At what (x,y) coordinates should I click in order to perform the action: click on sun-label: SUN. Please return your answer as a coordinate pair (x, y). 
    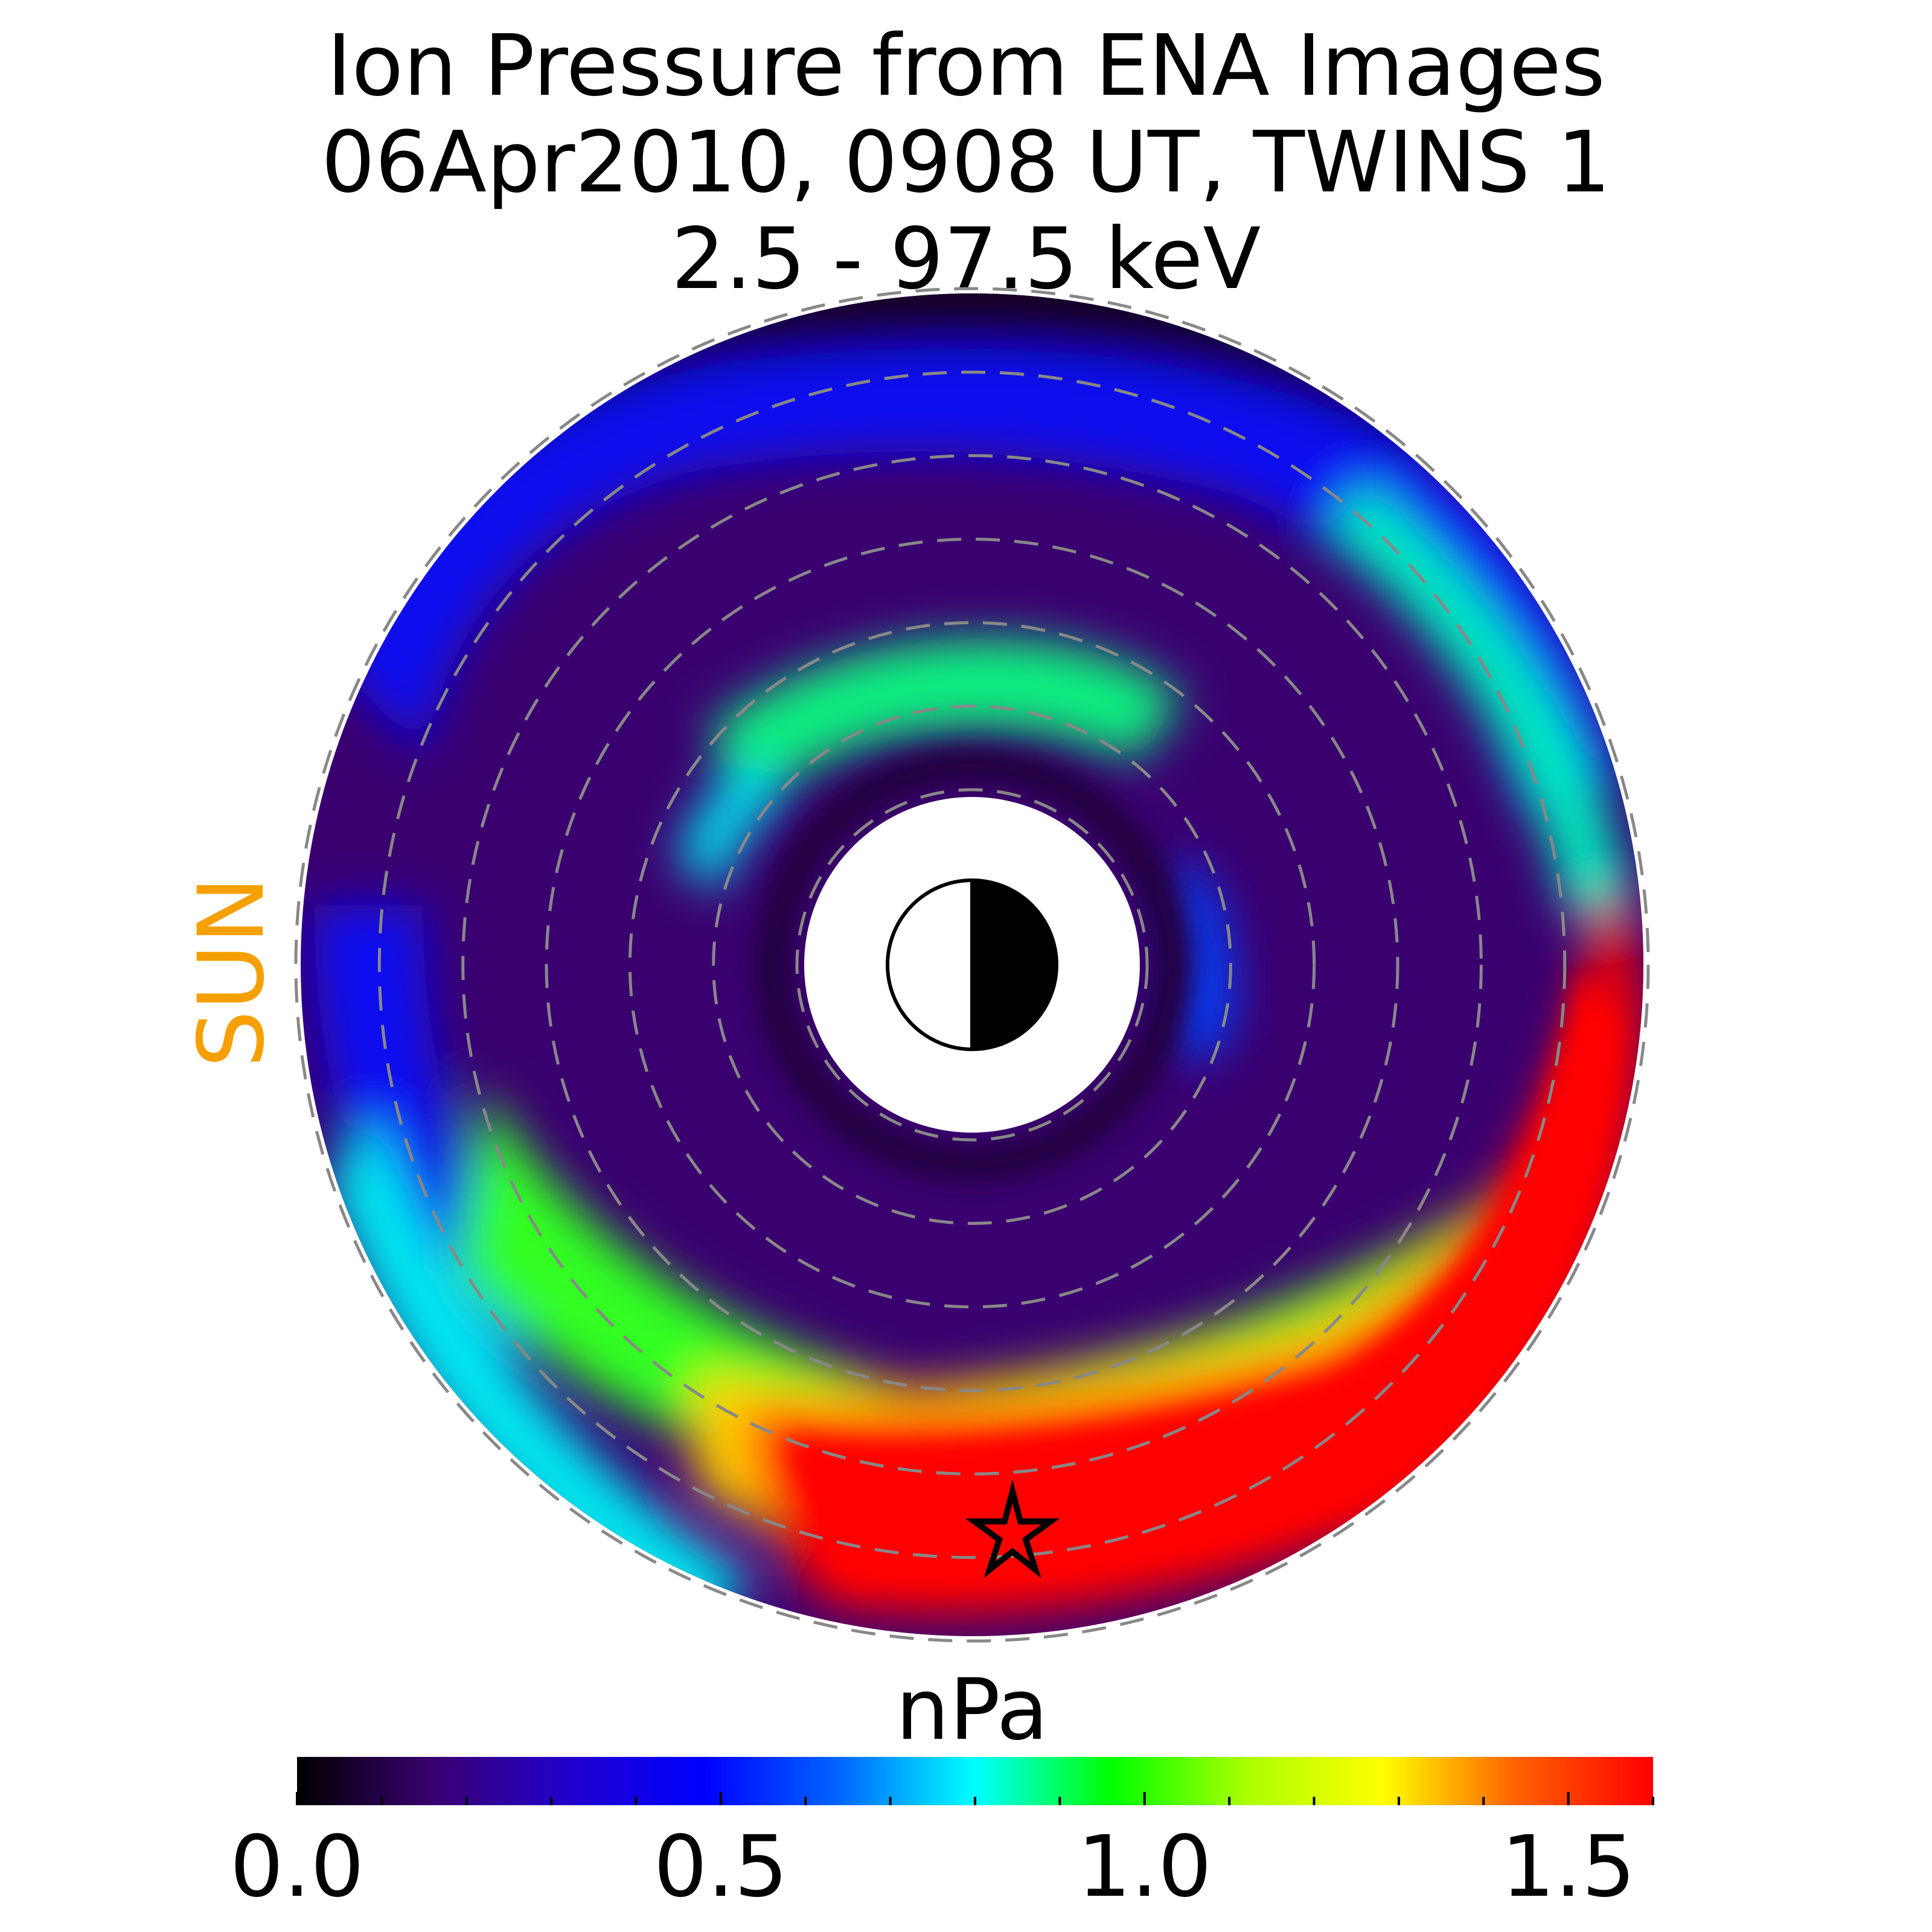
    Looking at the image, I should click on (231, 971).